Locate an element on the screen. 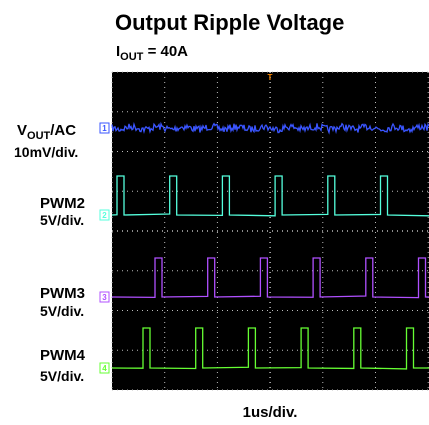  vout-trace is located at coordinates (270, 128).